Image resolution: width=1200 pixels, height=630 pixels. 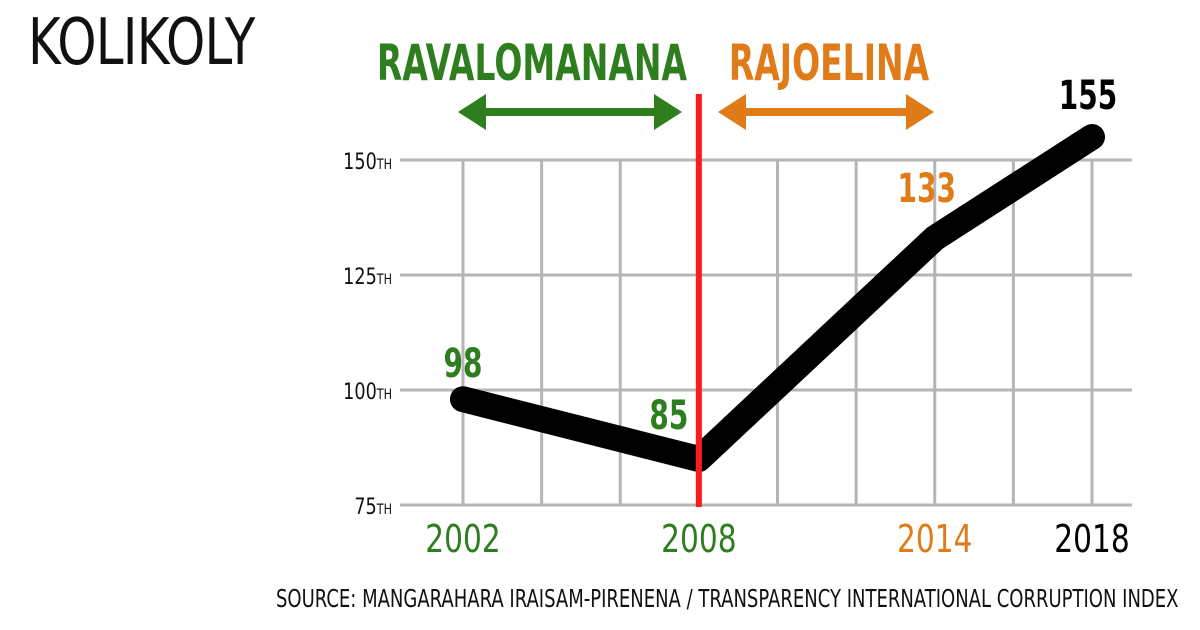 I want to click on y-tick-label: 100TH, so click(x=367, y=391).